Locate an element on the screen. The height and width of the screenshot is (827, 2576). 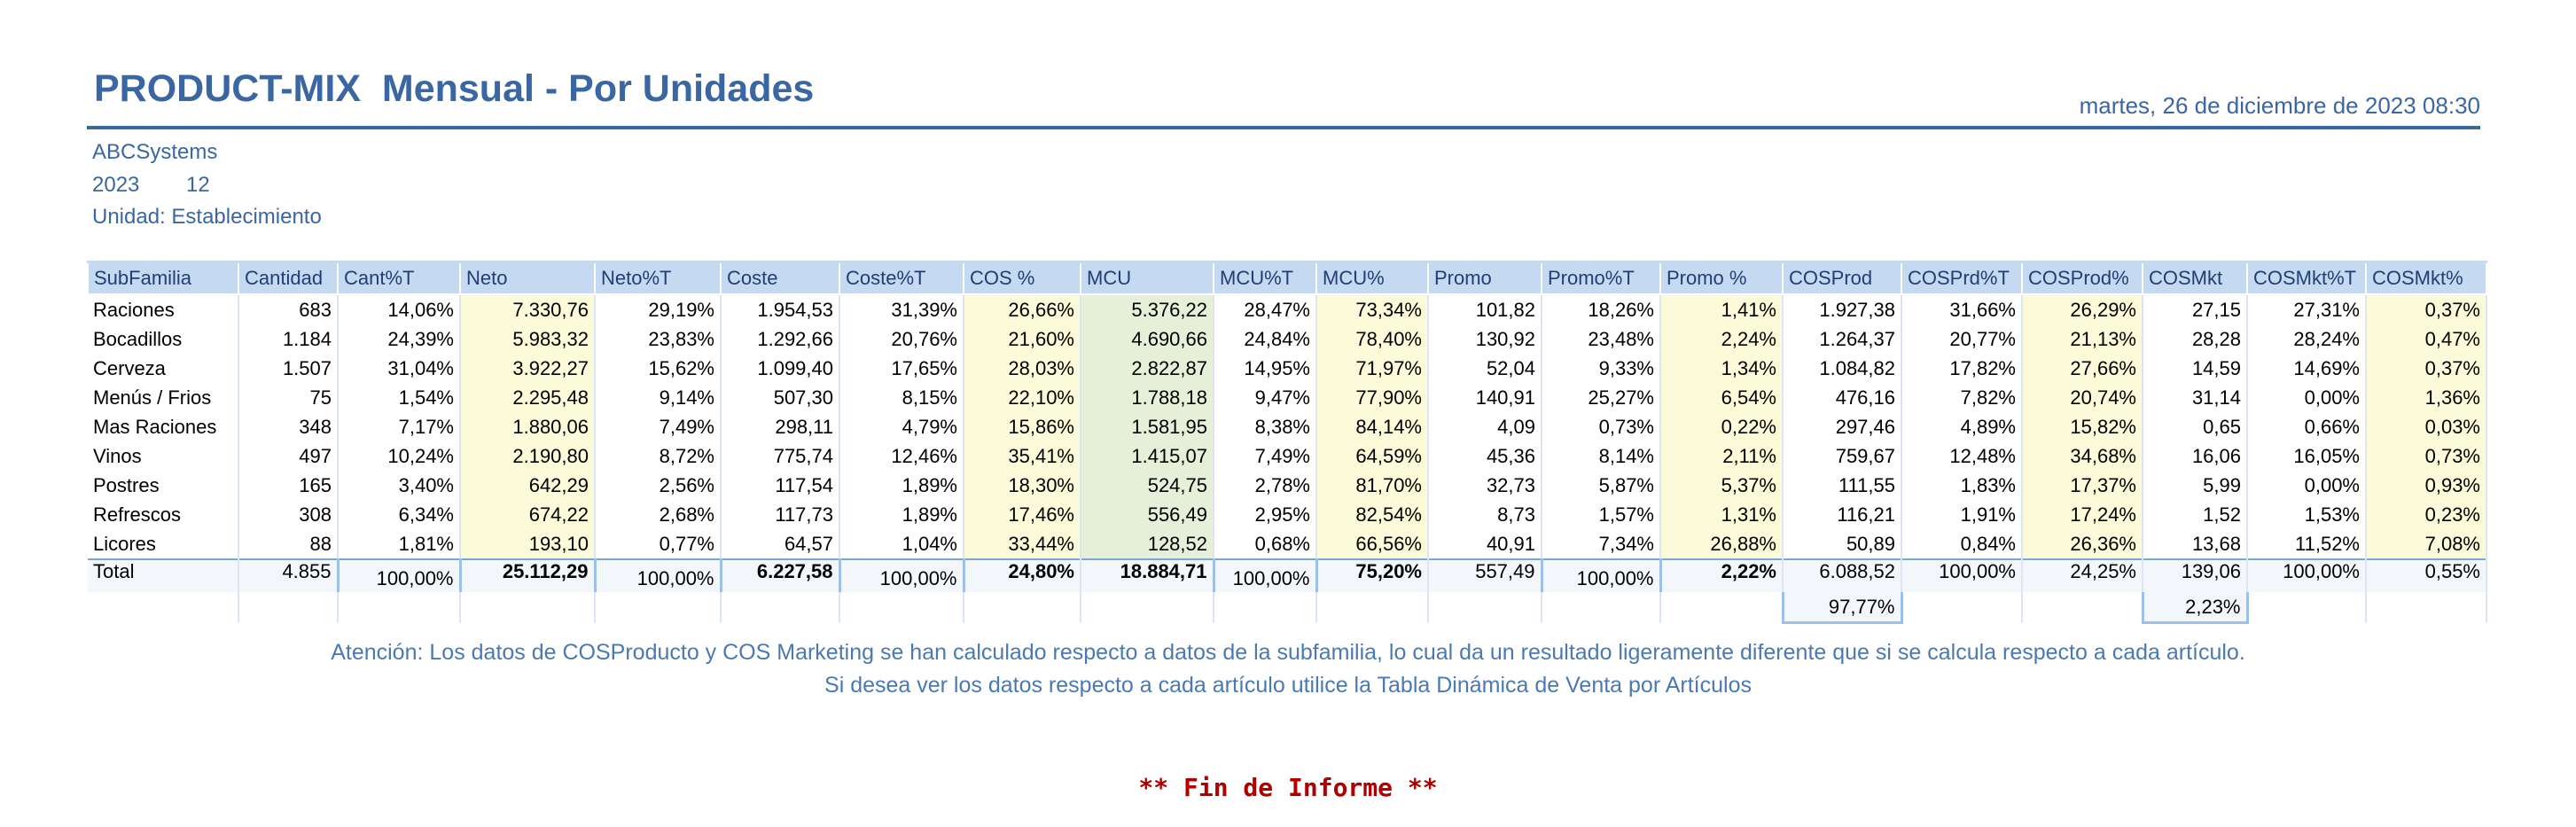
table-cell: 0,93% is located at coordinates (2426, 485).